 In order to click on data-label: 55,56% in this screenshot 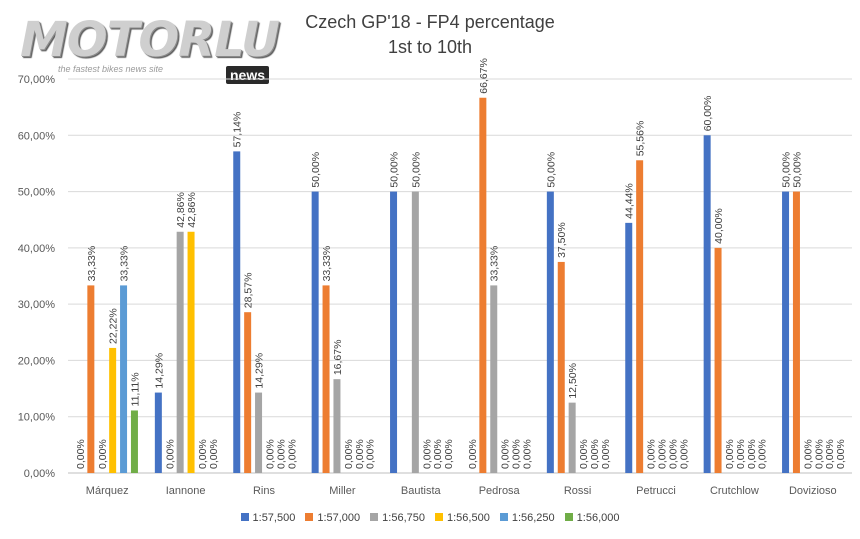, I will do `click(641, 139)`.